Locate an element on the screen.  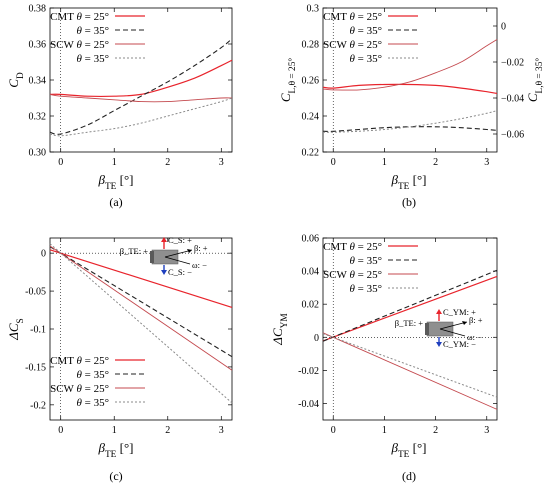
y-tick-label: -0.2 is located at coordinates (38, 405).